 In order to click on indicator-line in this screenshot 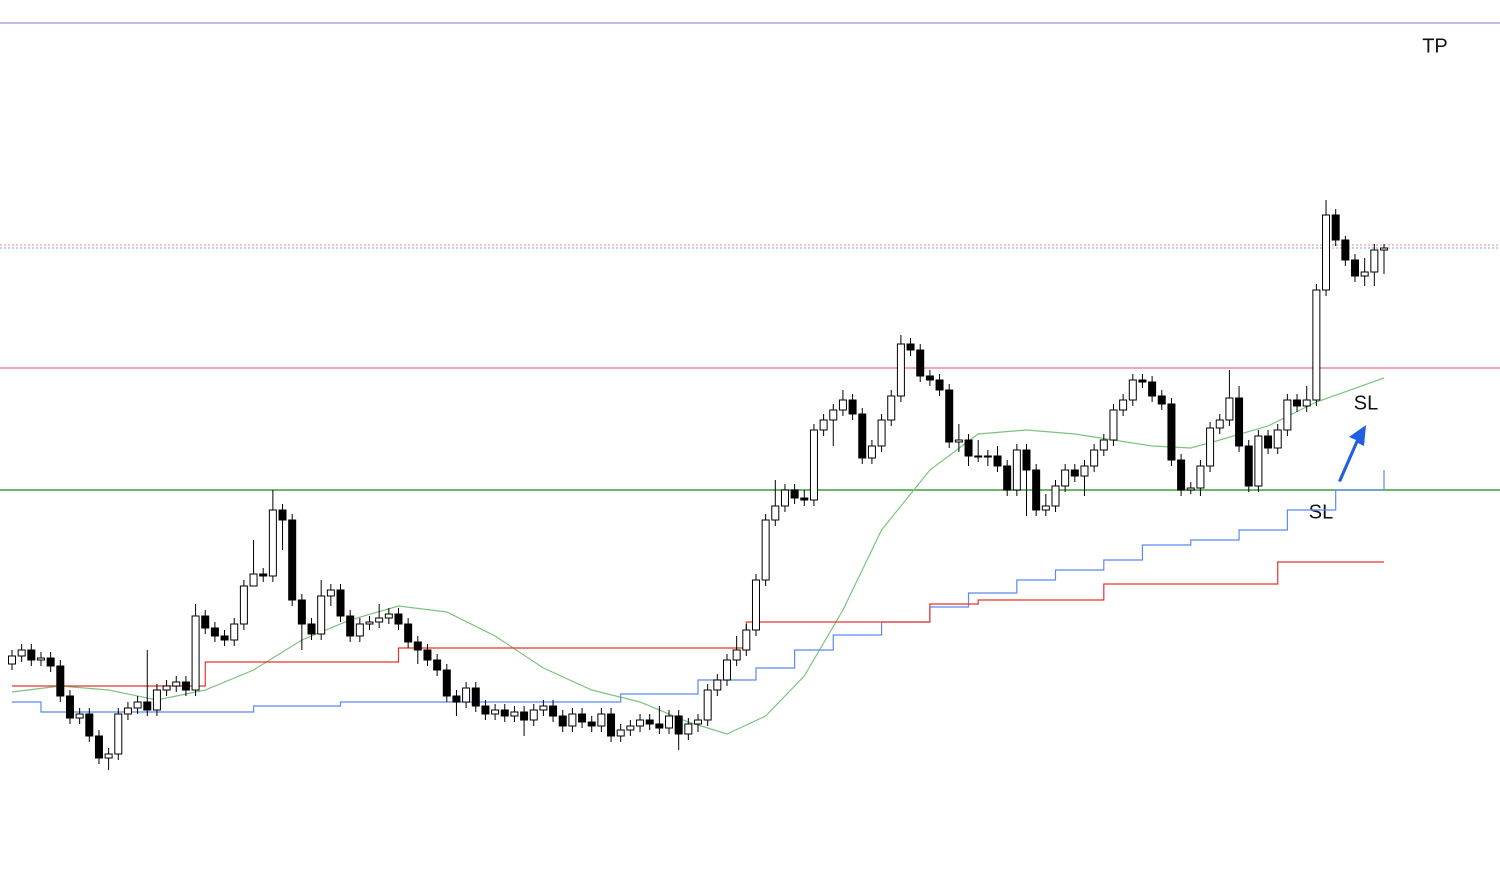, I will do `click(698, 624)`.